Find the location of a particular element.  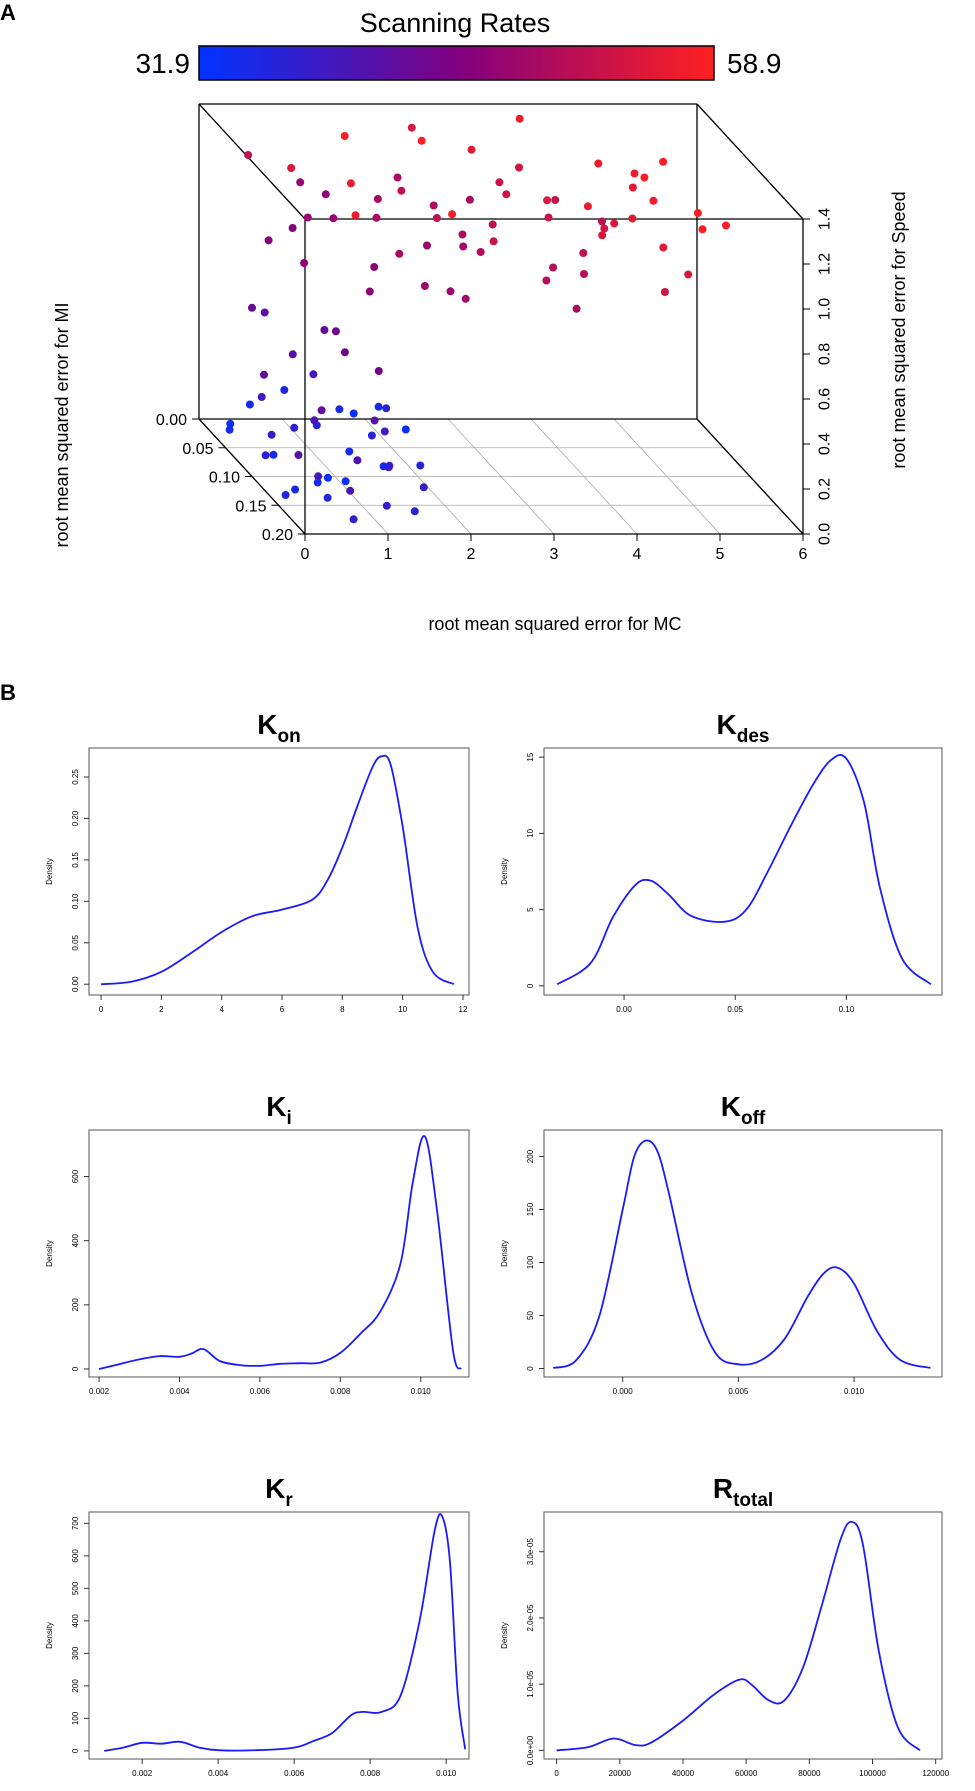

chart-title-main: R is located at coordinates (723, 1488).